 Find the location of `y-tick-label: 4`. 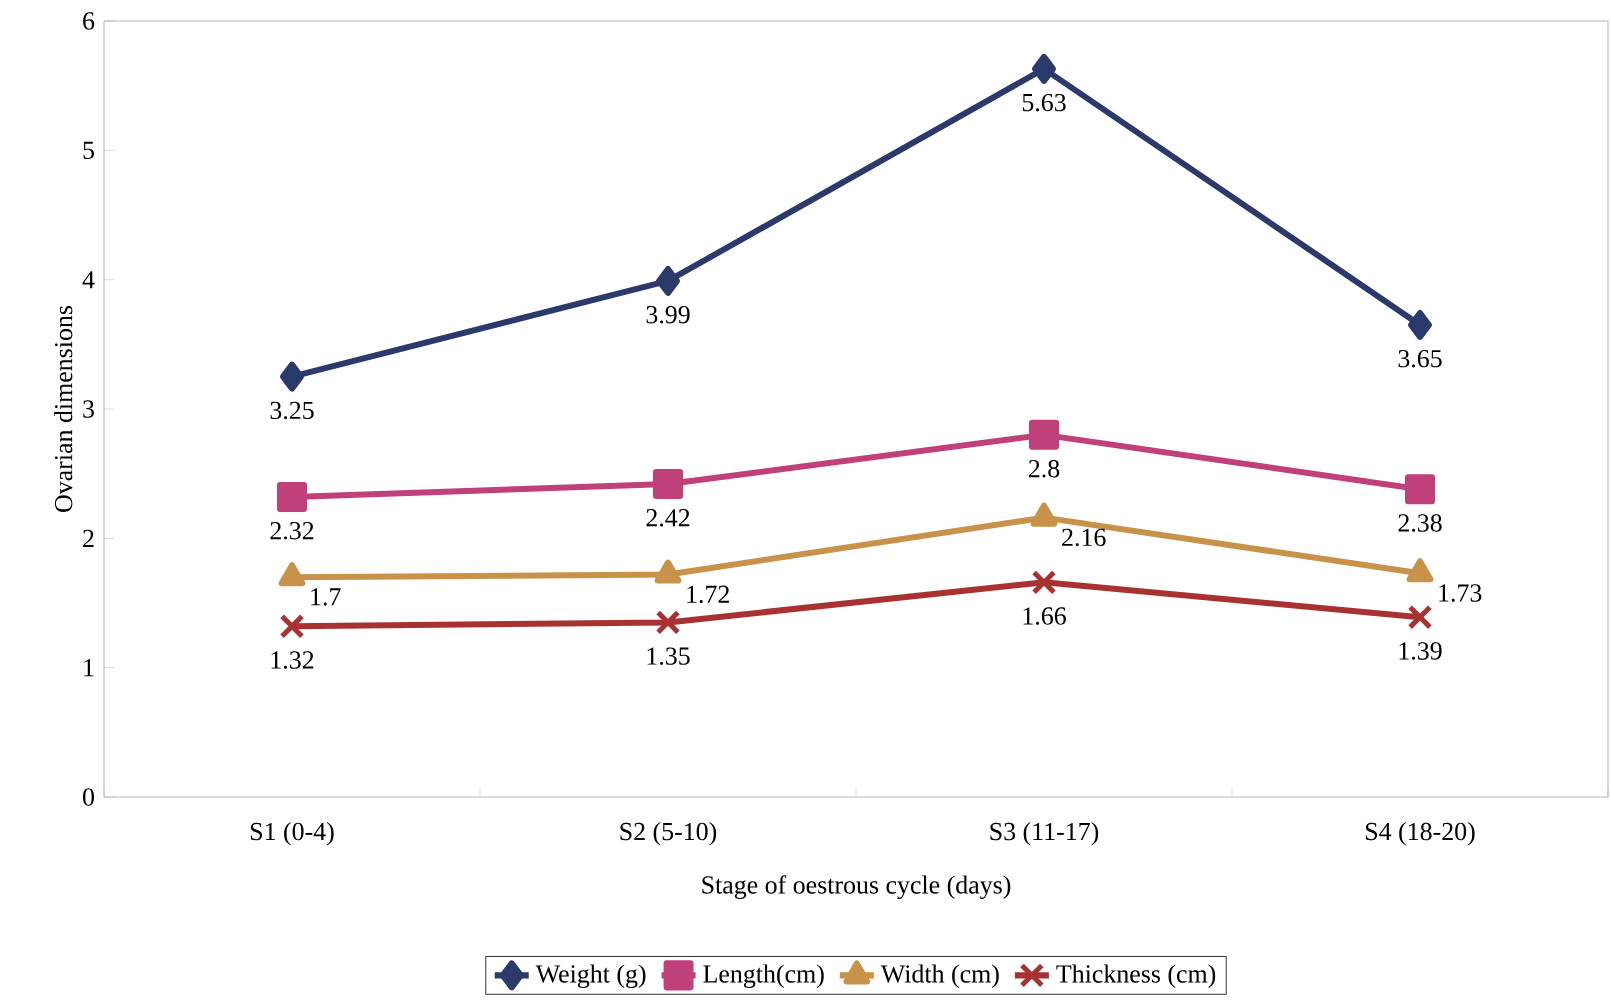

y-tick-label: 4 is located at coordinates (88, 280).